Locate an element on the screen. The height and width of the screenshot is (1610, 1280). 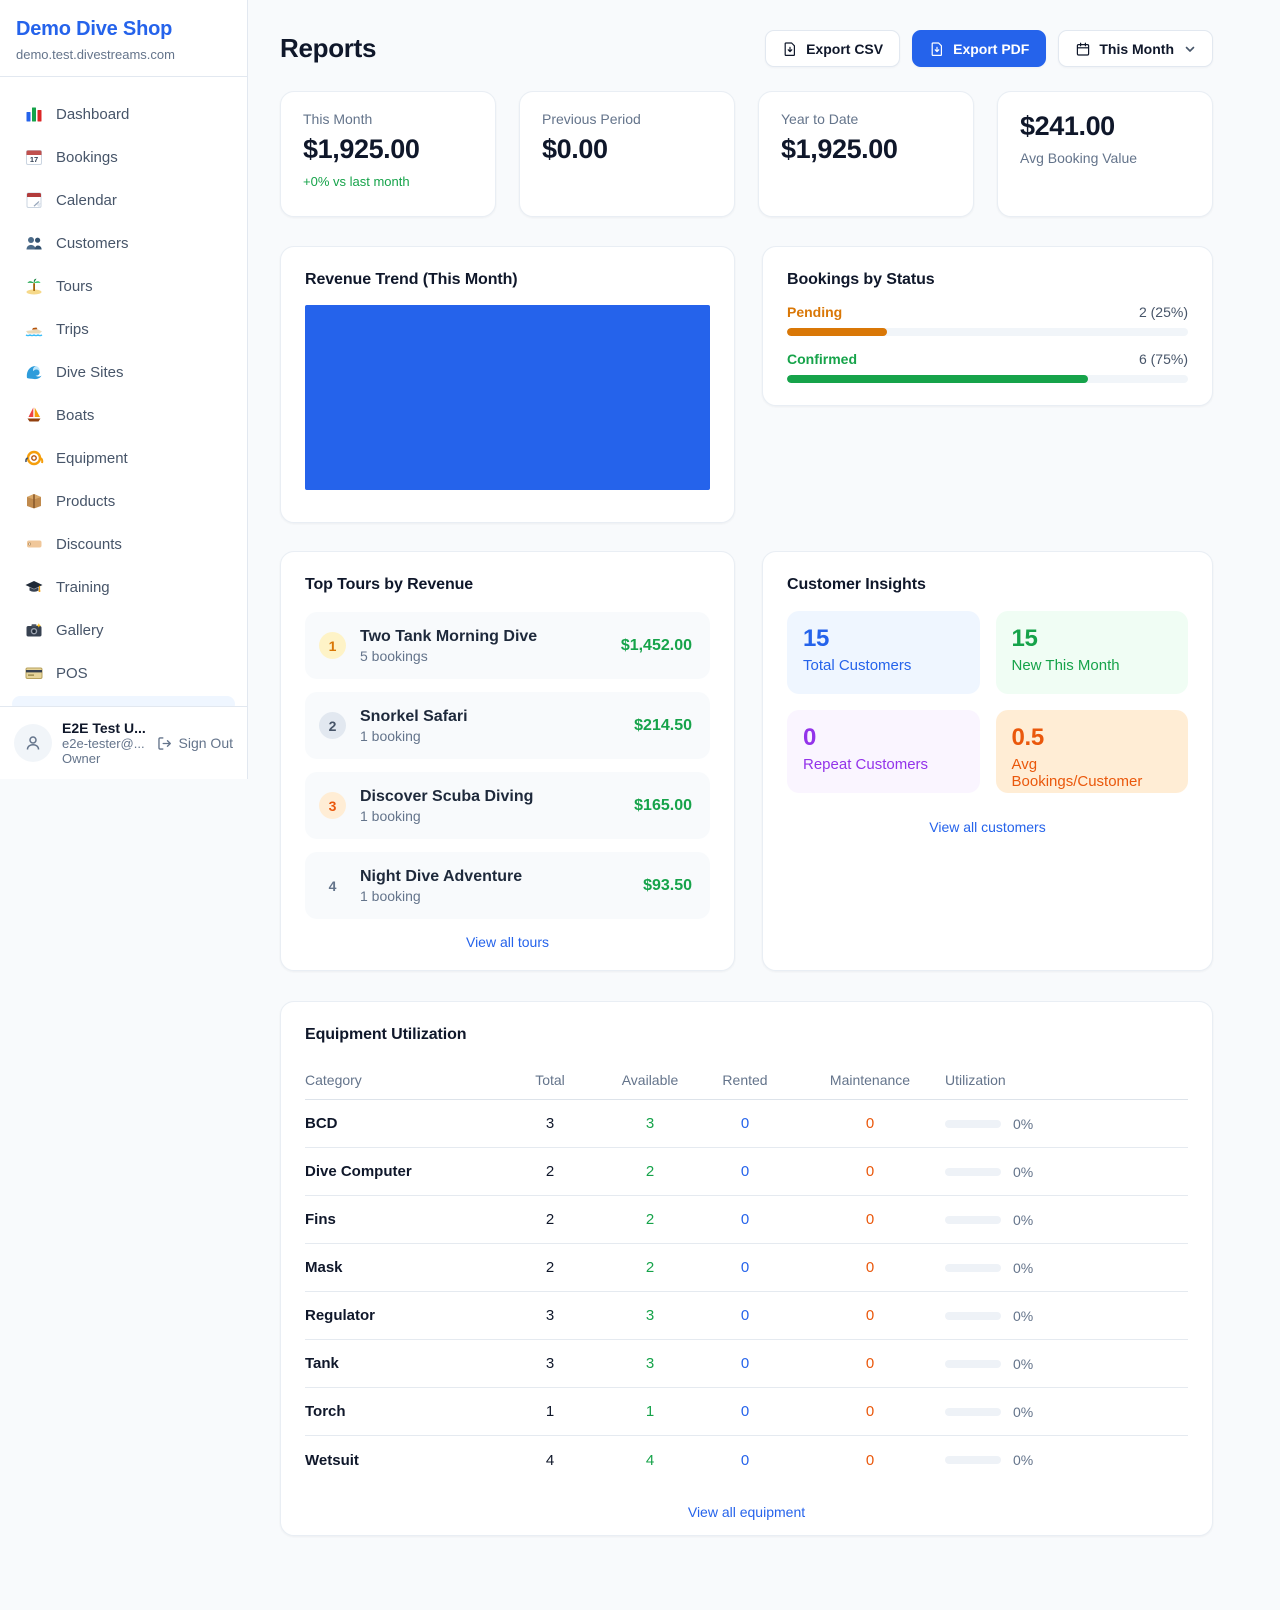
cell-available: 3 is located at coordinates (650, 1363).